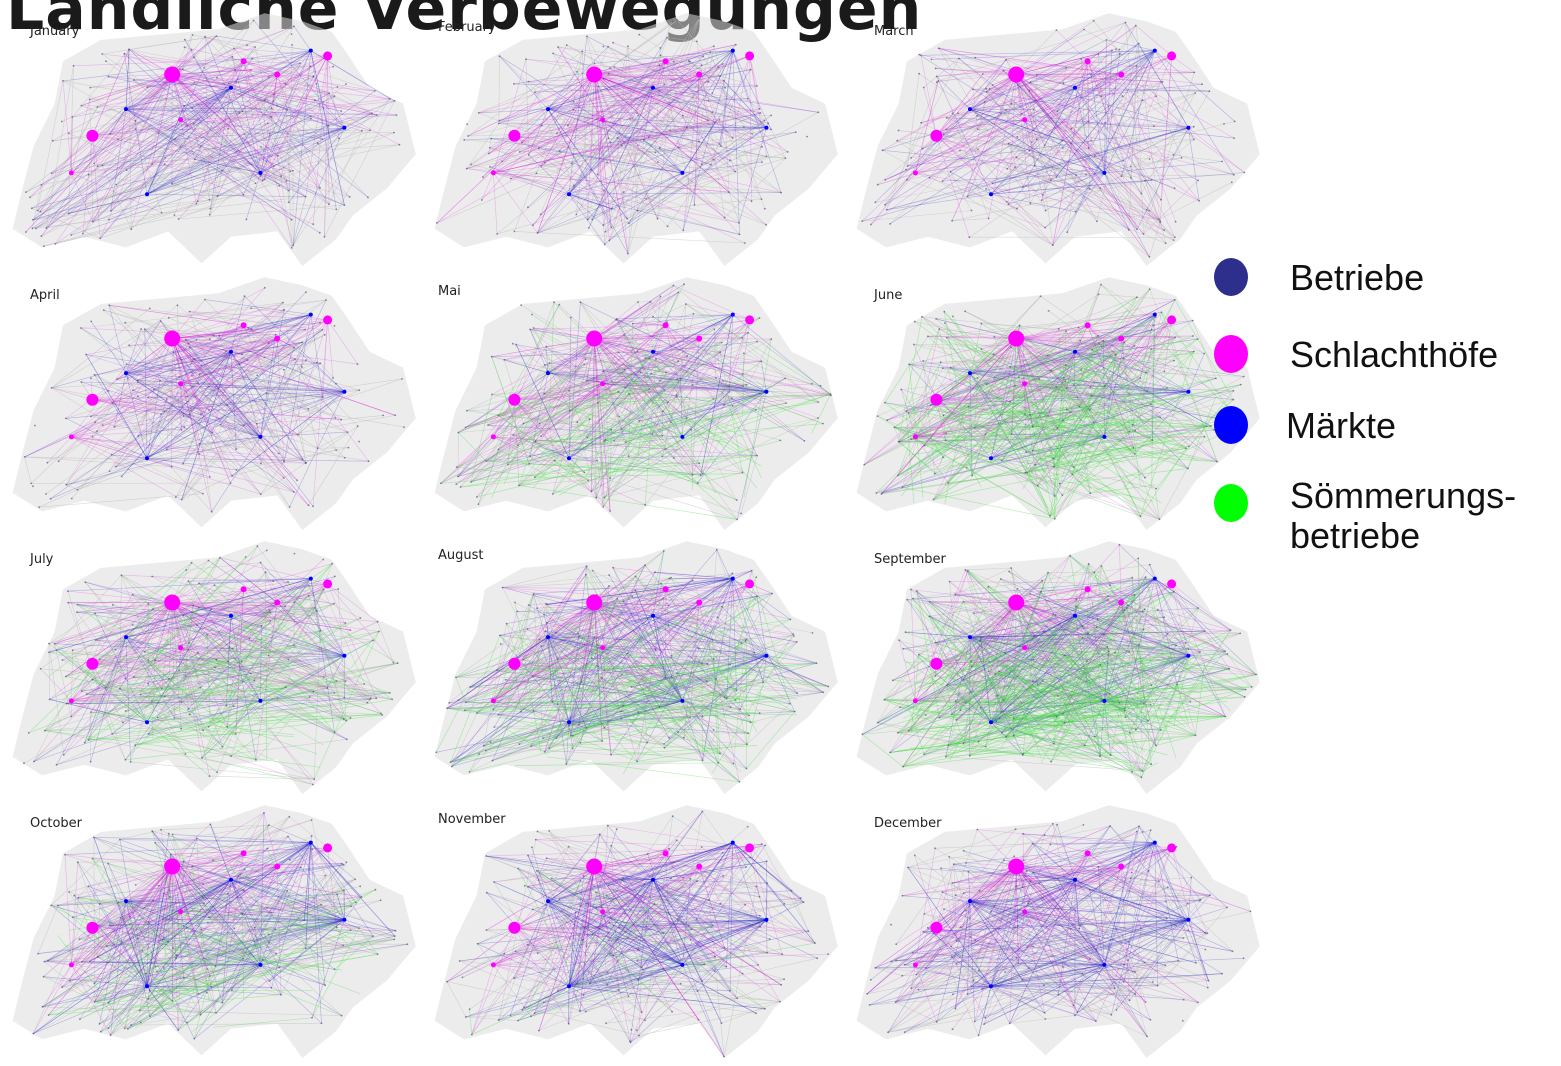 The height and width of the screenshot is (1066, 1561). Describe the element at coordinates (1231, 354) in the screenshot. I see `legend-swatch-schlachthoefe` at that location.